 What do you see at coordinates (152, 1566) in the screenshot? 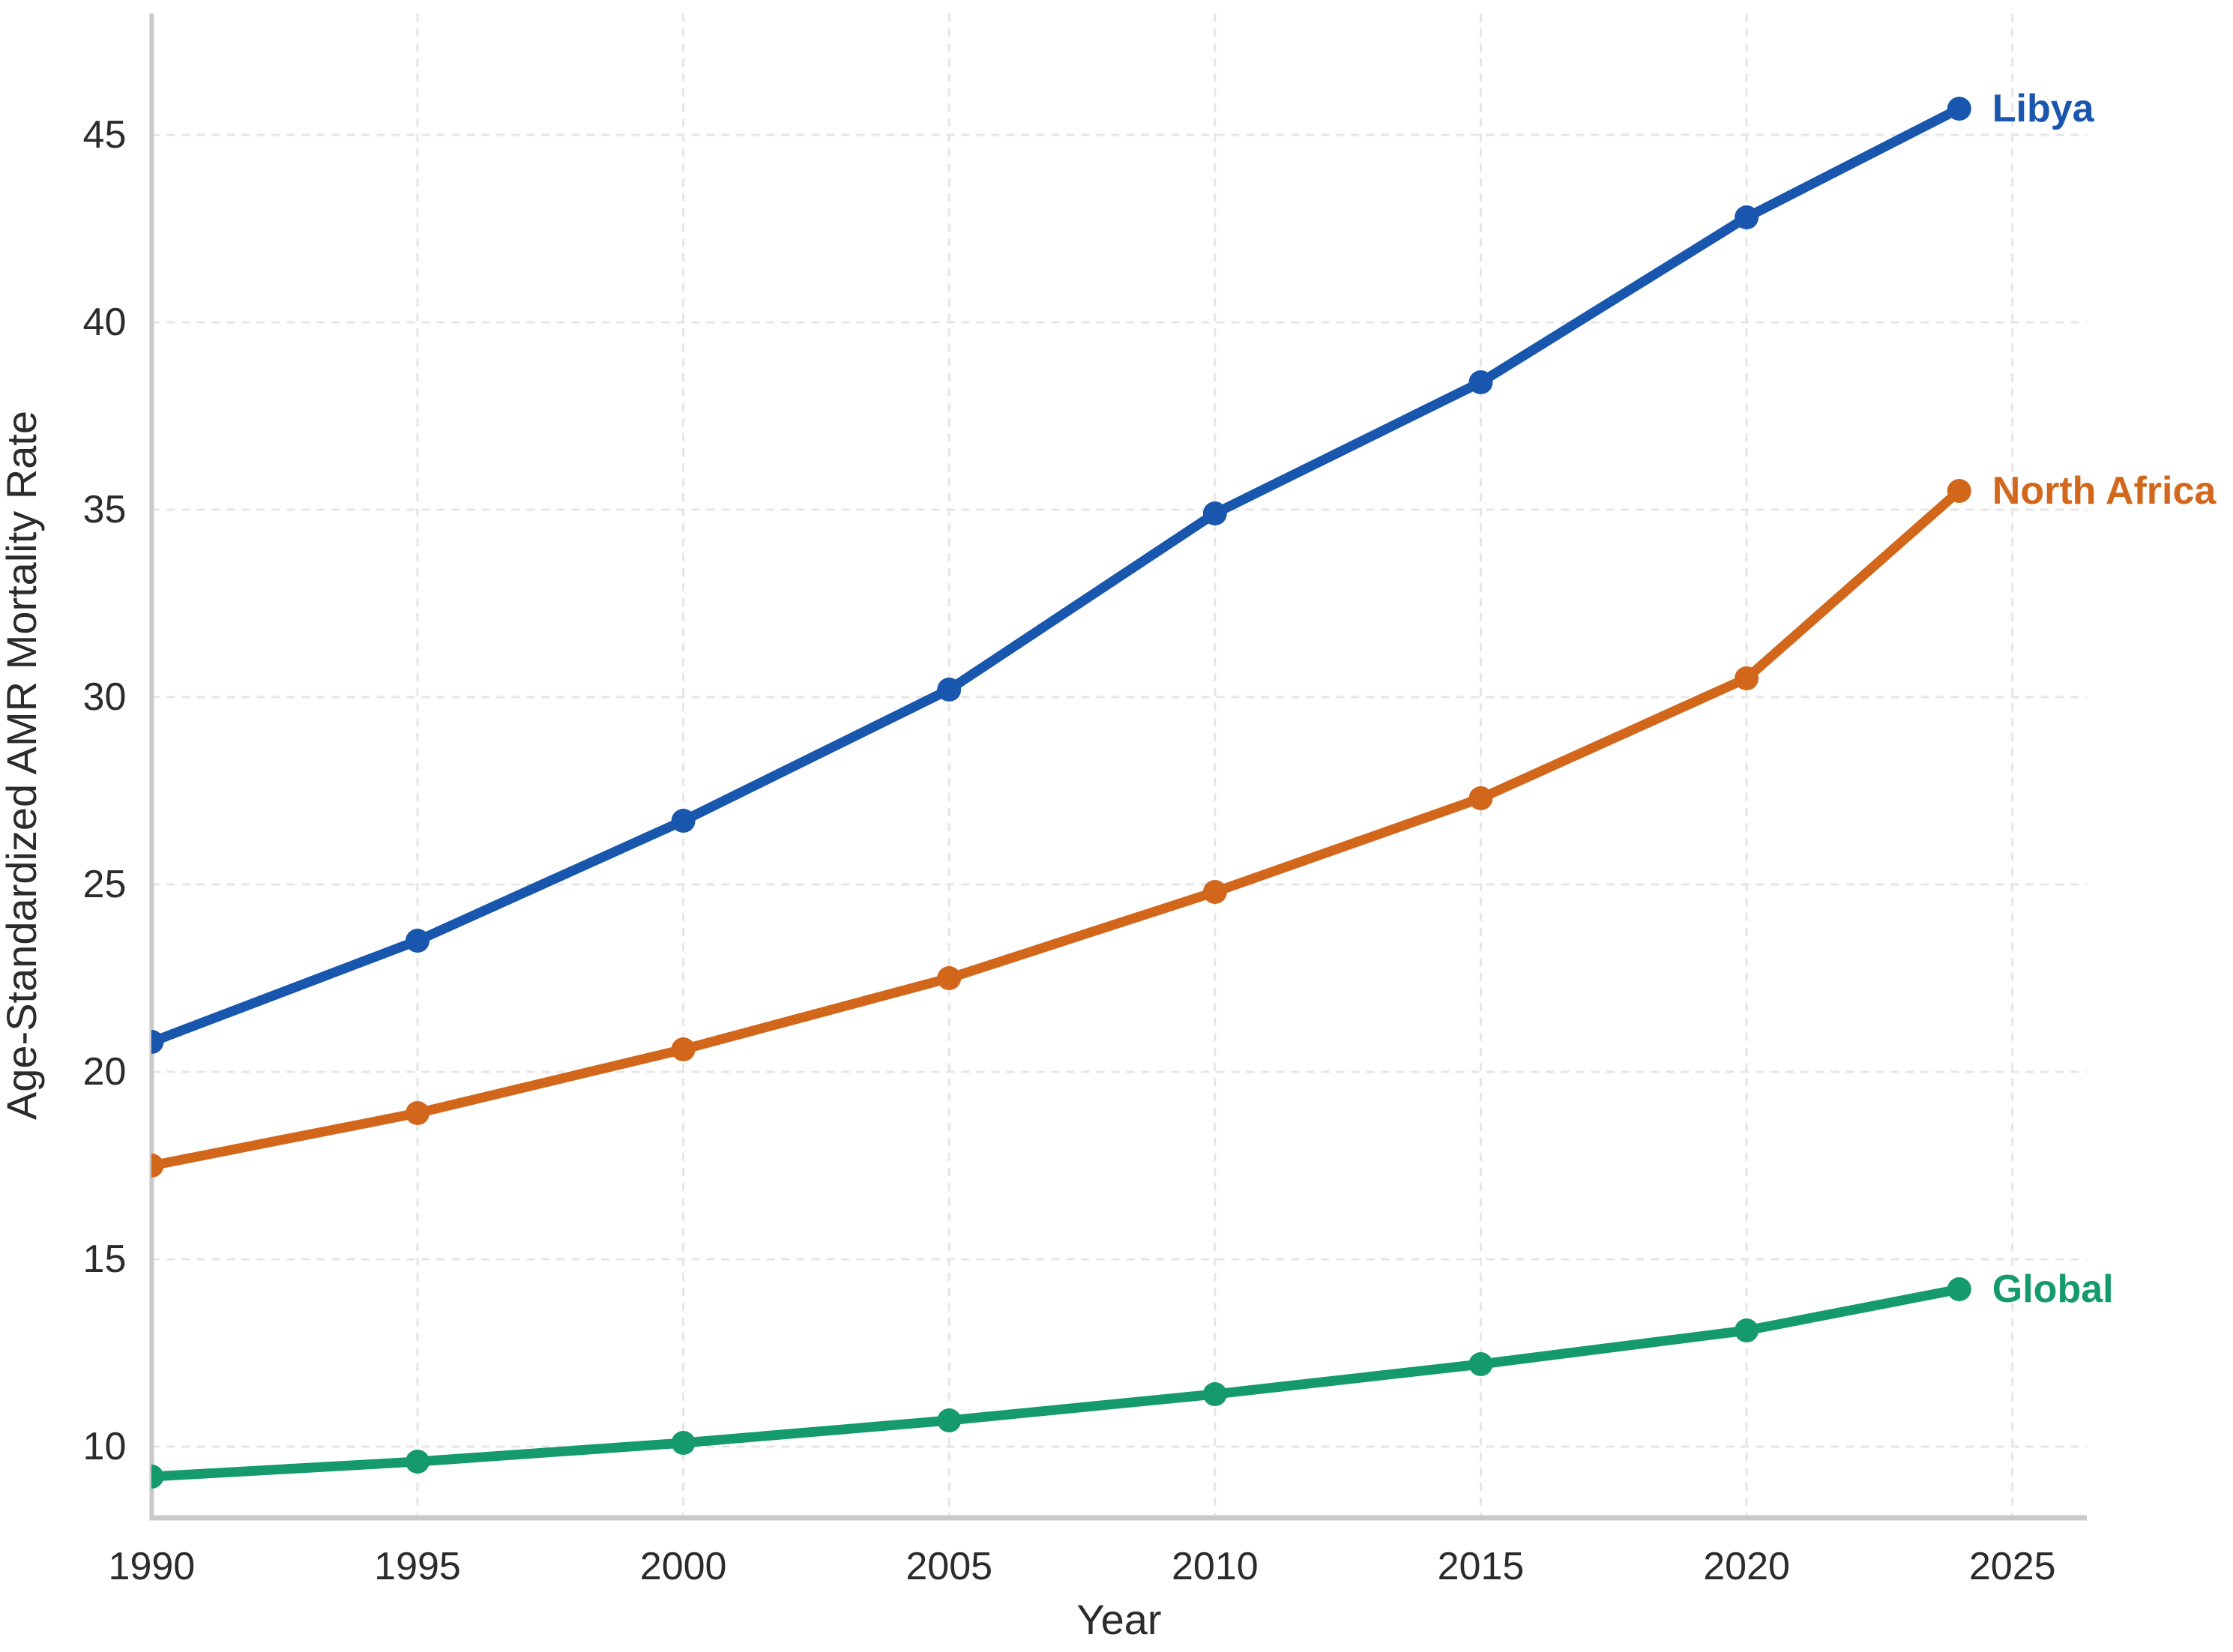
I see `x-tick-label: 1990` at bounding box center [152, 1566].